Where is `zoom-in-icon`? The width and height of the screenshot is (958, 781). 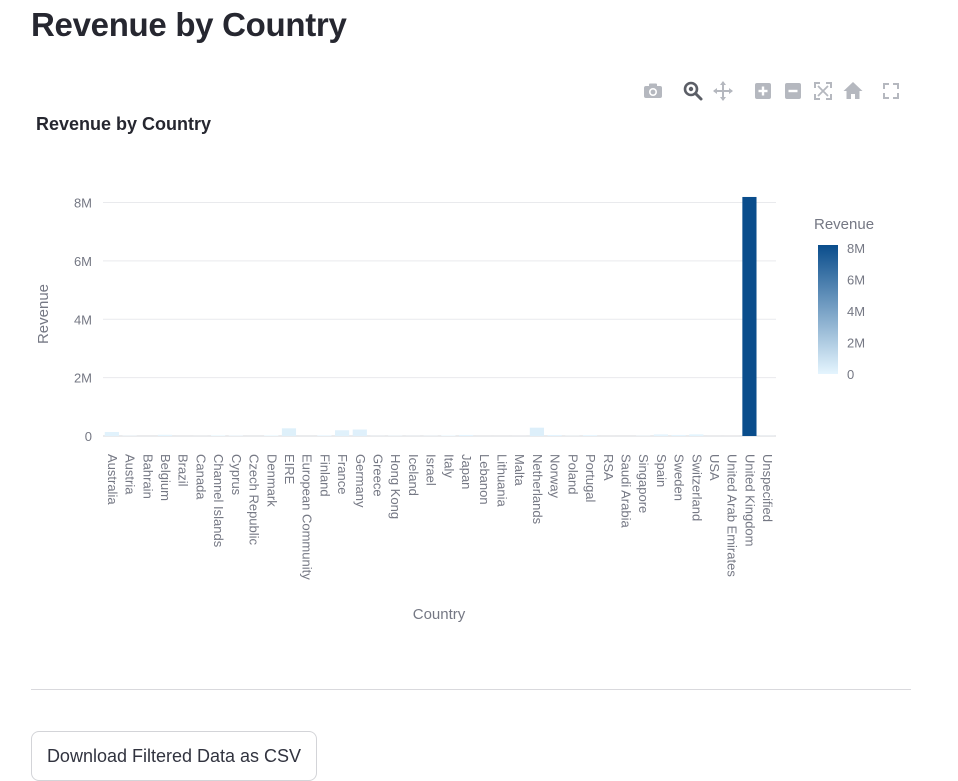
zoom-in-icon is located at coordinates (763, 91).